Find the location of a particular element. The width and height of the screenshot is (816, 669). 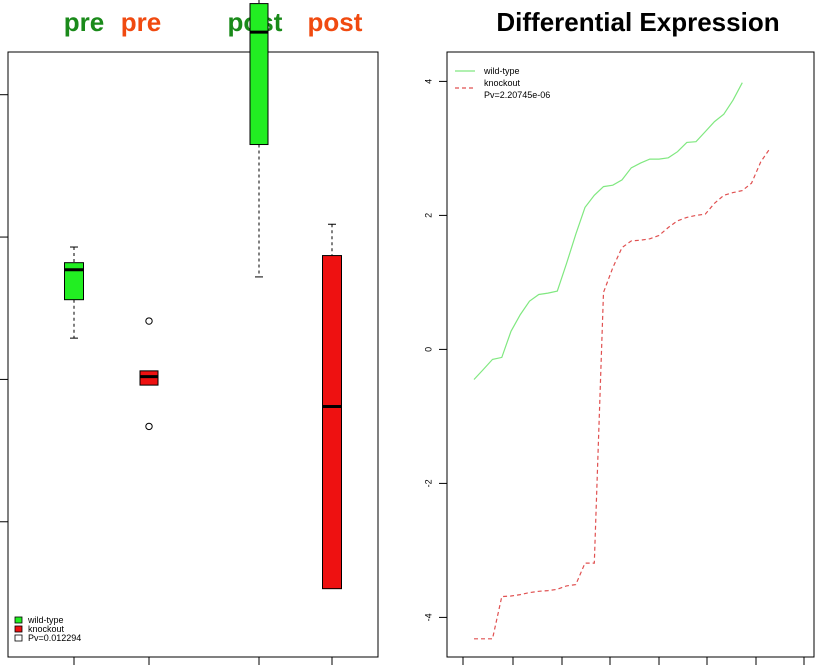

header-pre-wild-type: pre is located at coordinates (84, 22).